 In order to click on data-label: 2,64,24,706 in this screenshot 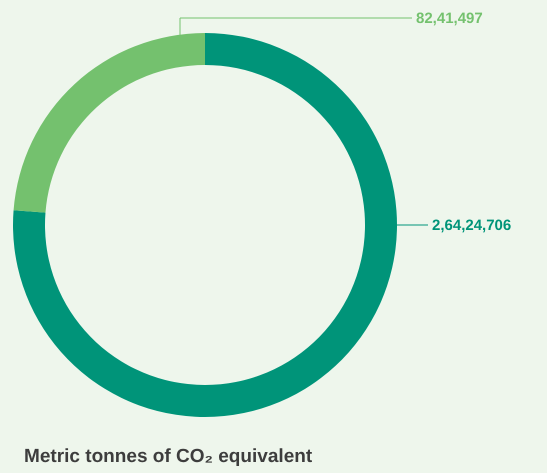, I will do `click(472, 225)`.